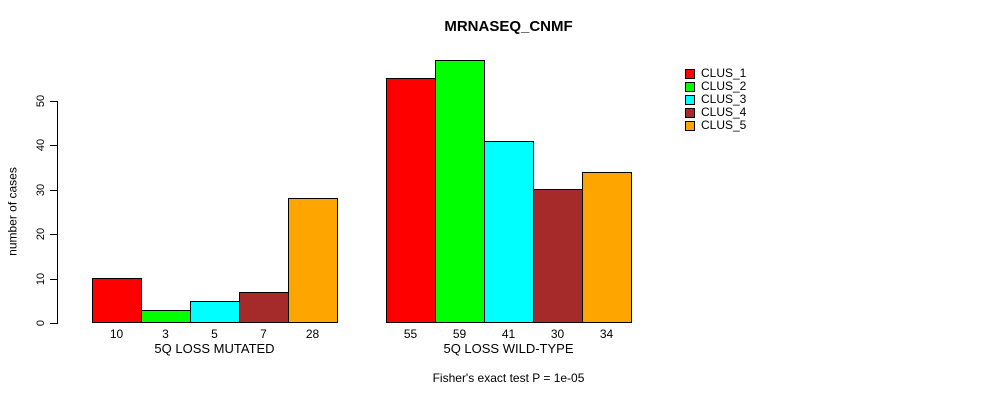  I want to click on bar-value-label: 41, so click(508, 334).